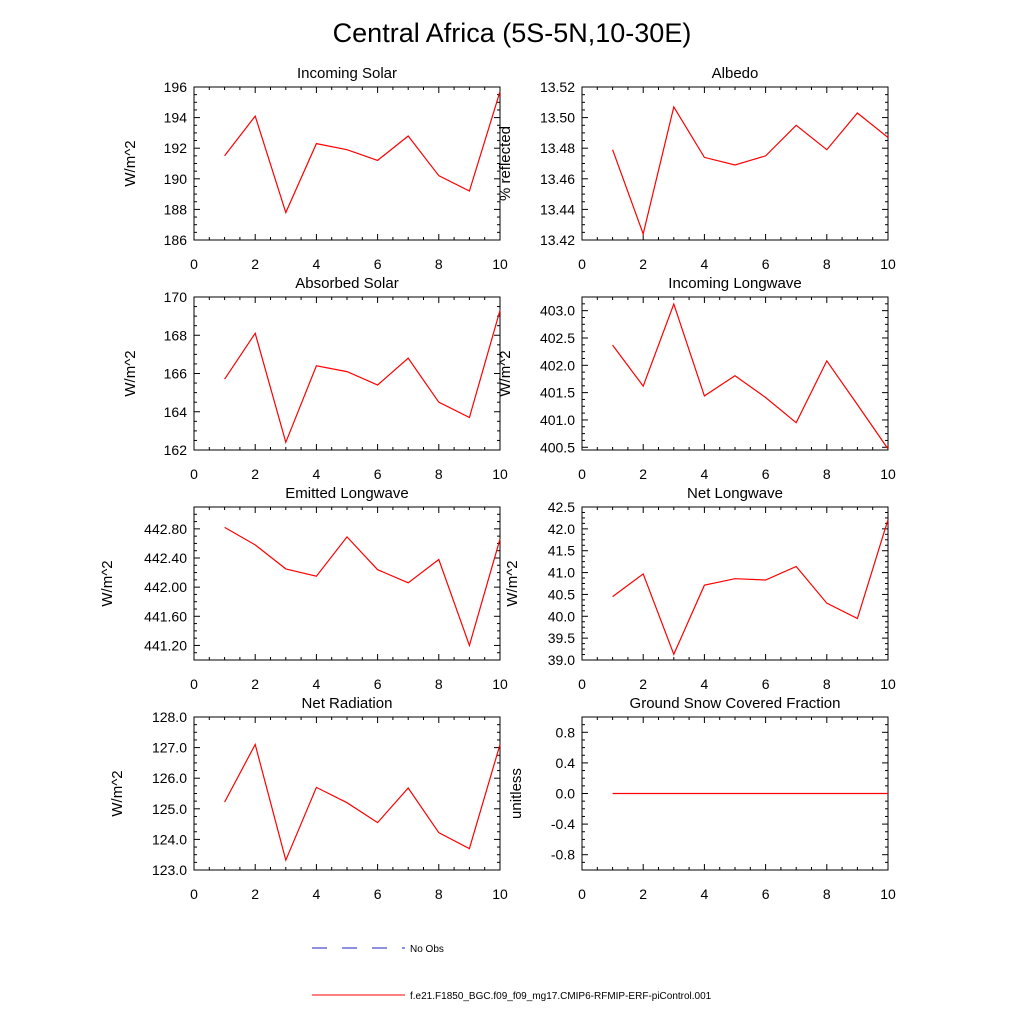  Describe the element at coordinates (176, 209) in the screenshot. I see `y-tick-label: 188` at that location.